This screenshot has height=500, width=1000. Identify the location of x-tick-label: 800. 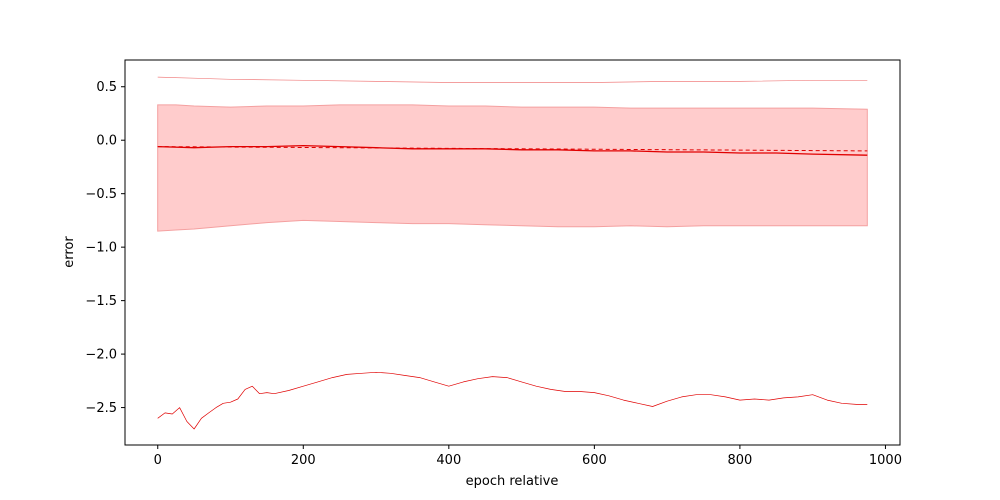
(739, 460).